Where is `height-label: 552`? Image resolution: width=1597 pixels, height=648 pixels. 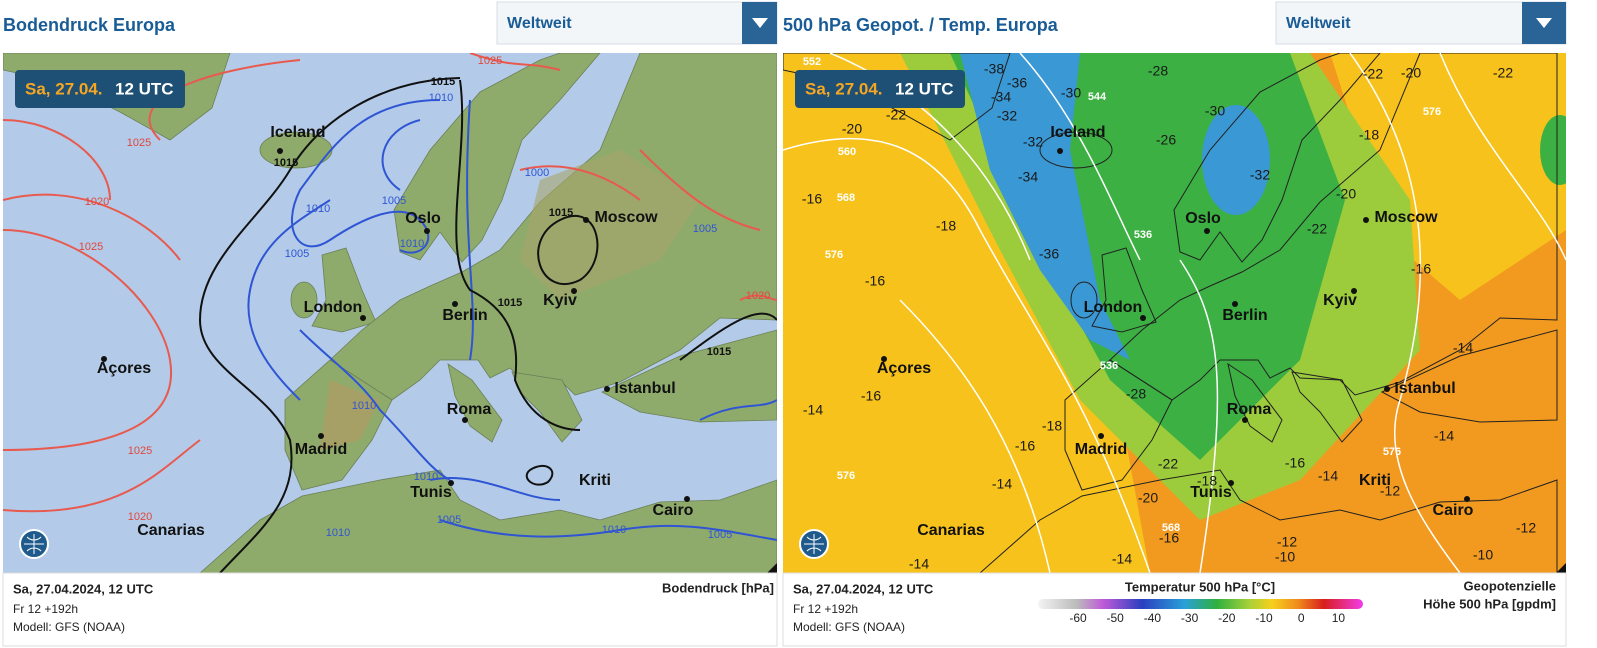 height-label: 552 is located at coordinates (812, 62).